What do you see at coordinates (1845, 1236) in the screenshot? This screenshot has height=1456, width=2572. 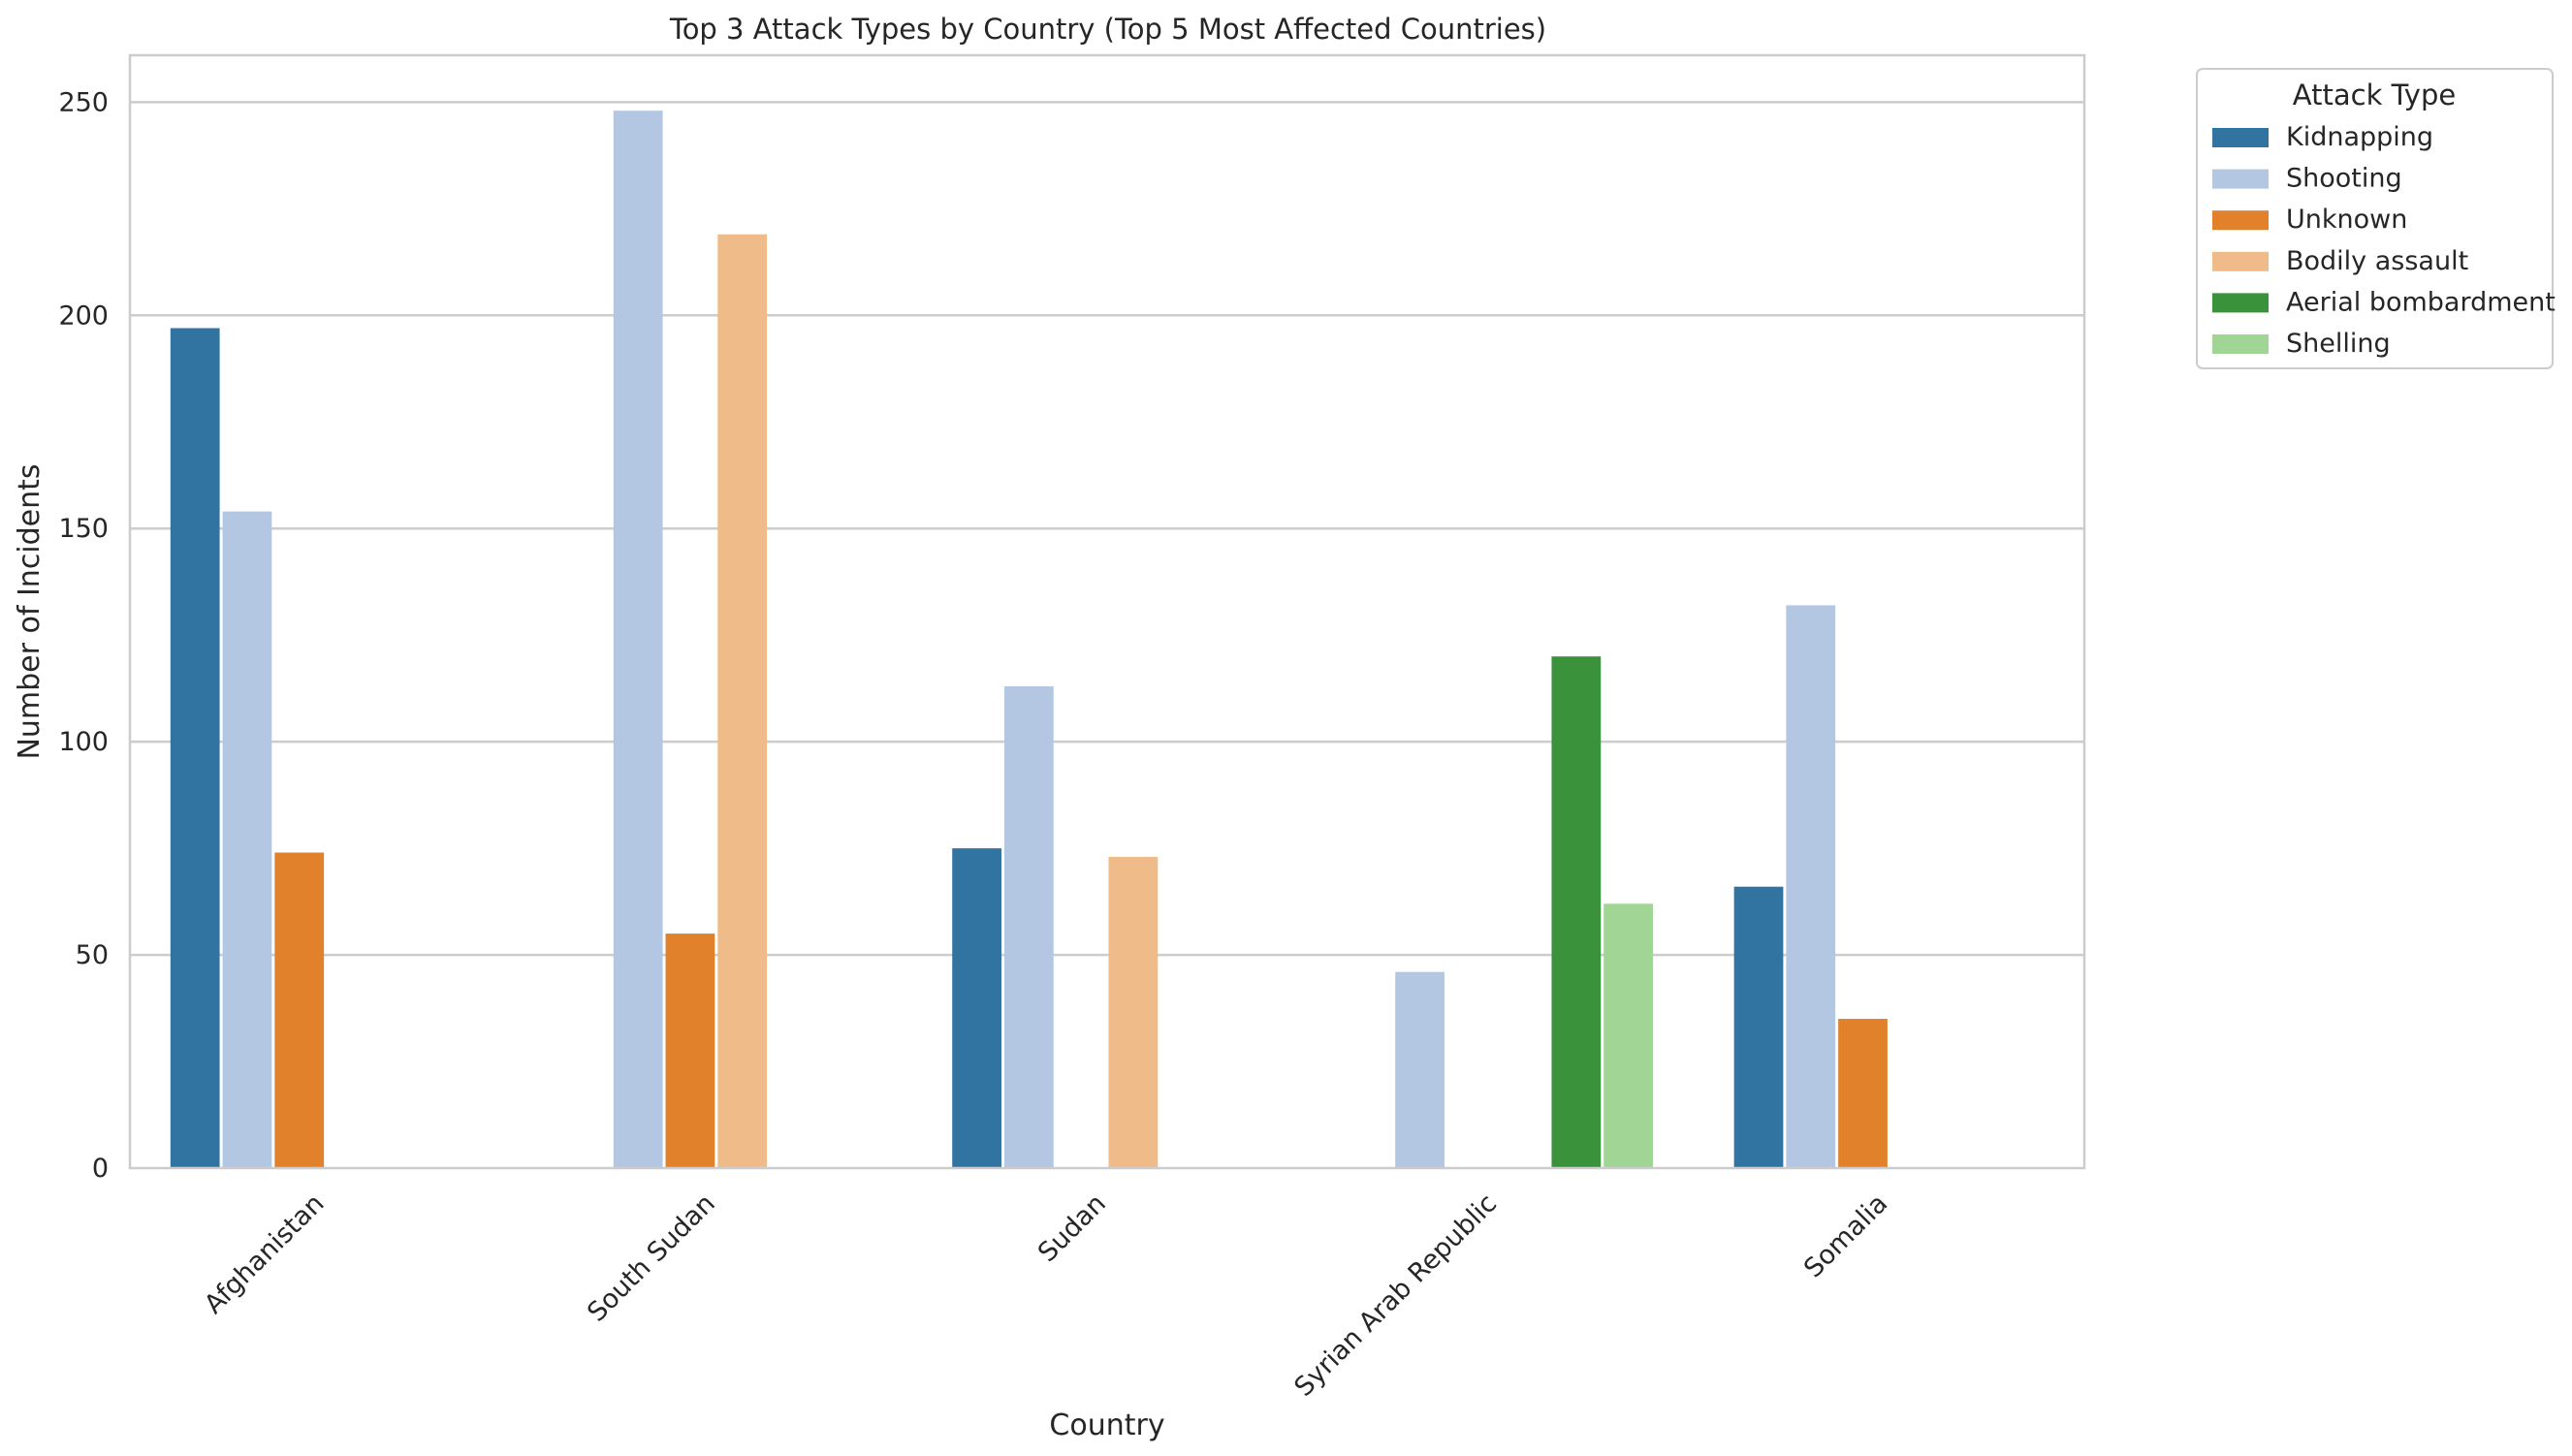 I see `x-tick-label: Somalia` at bounding box center [1845, 1236].